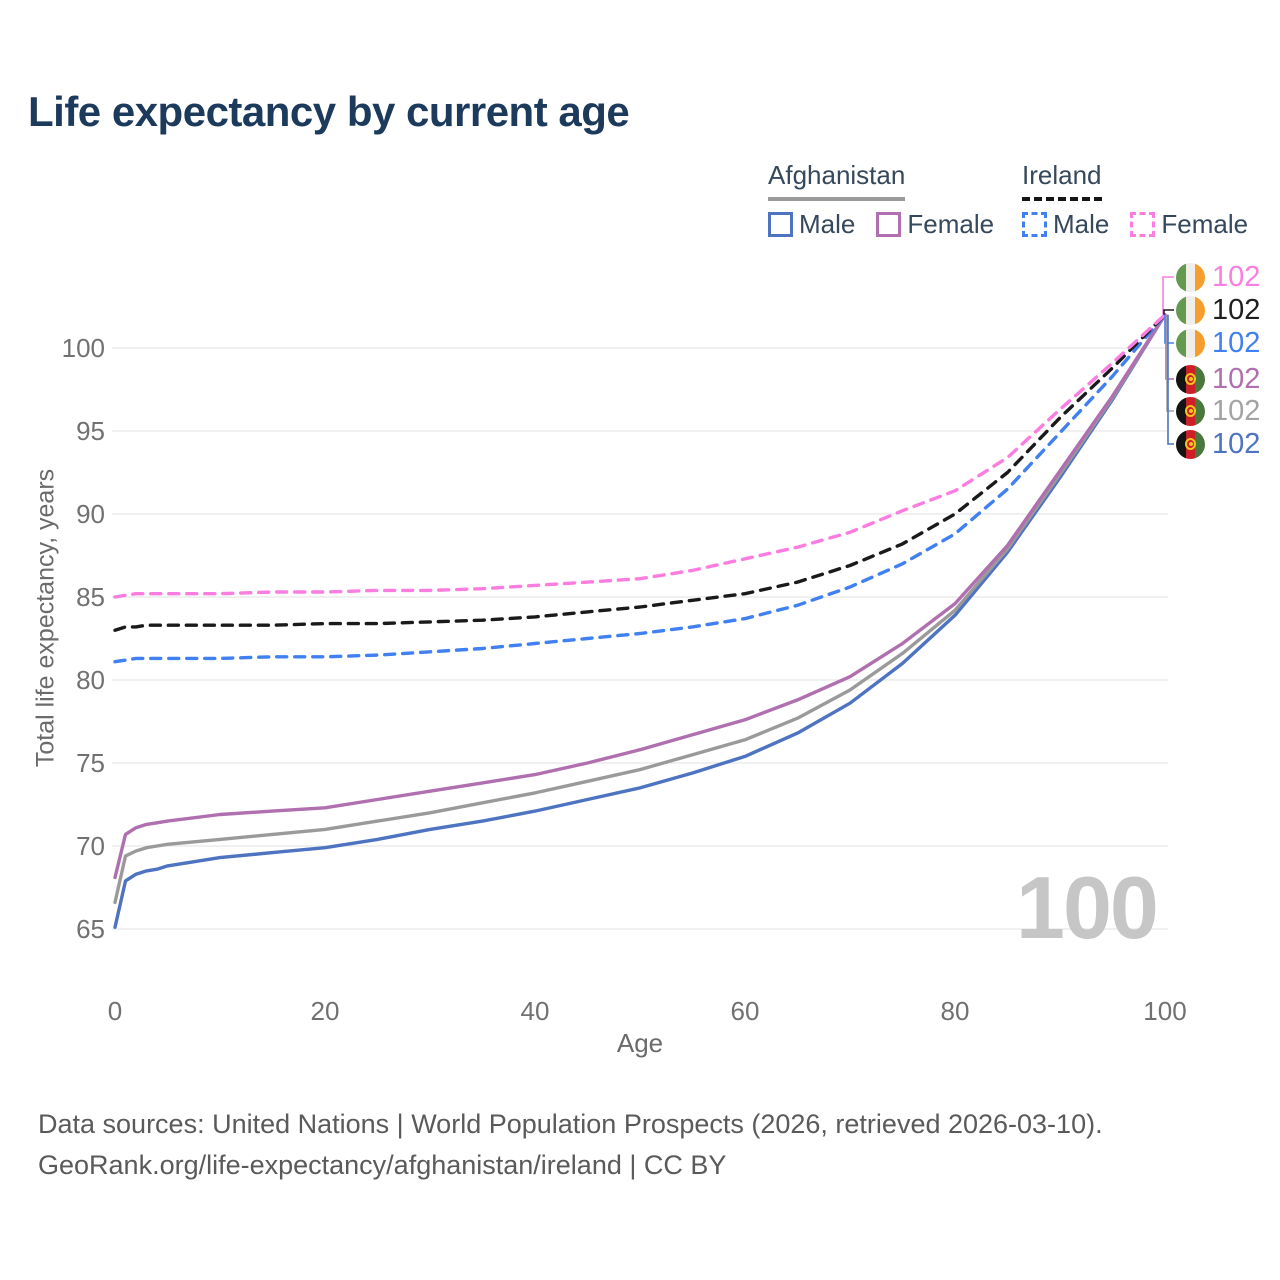 This screenshot has height=1280, width=1280. What do you see at coordinates (827, 224) in the screenshot?
I see `legend-label-afghanistan-male: Male` at bounding box center [827, 224].